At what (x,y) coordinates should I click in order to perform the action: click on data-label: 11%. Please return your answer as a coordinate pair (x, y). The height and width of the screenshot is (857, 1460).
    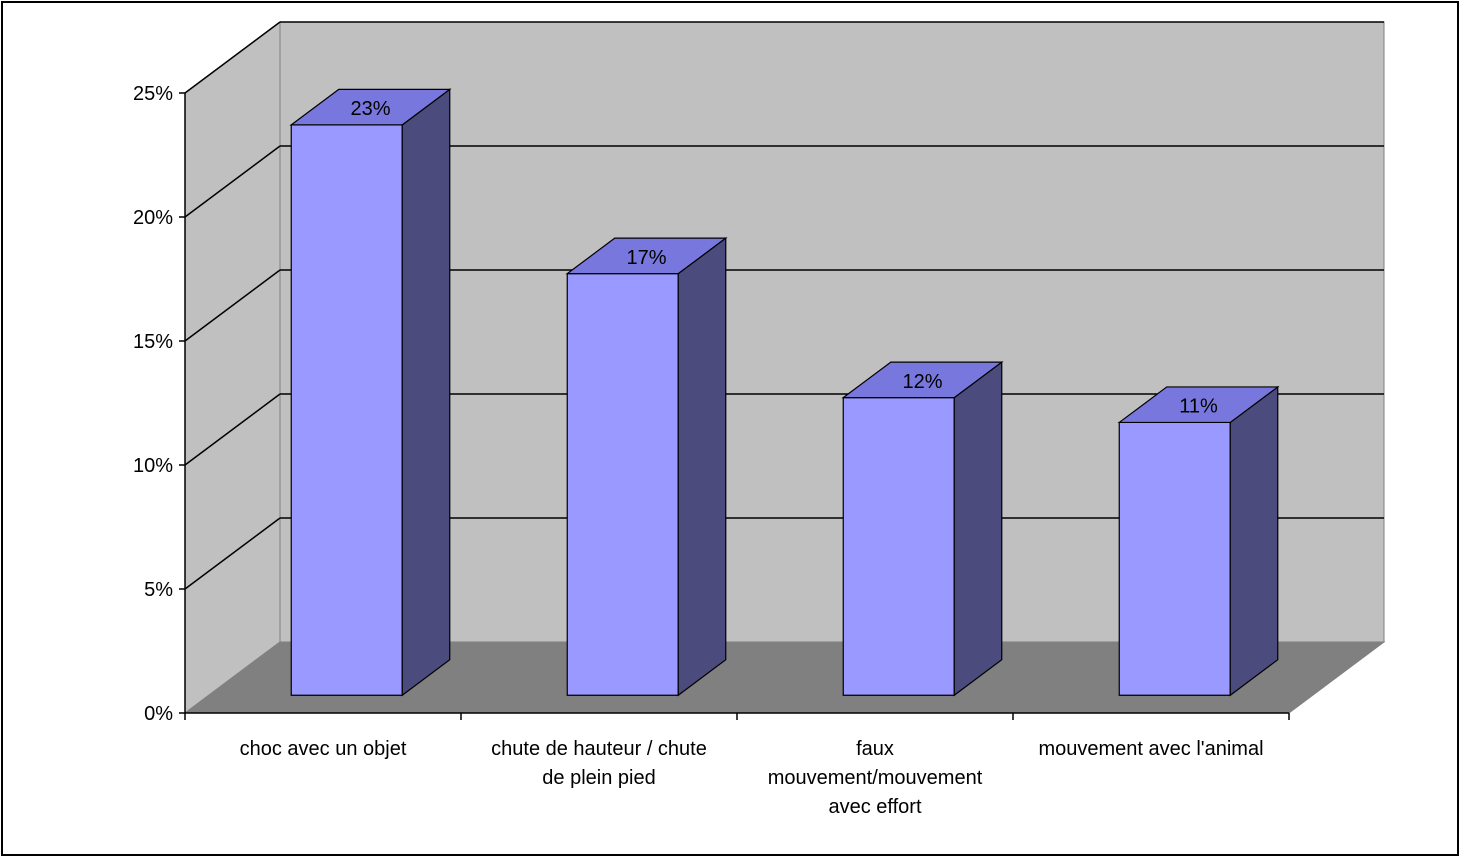
    Looking at the image, I should click on (1198, 407).